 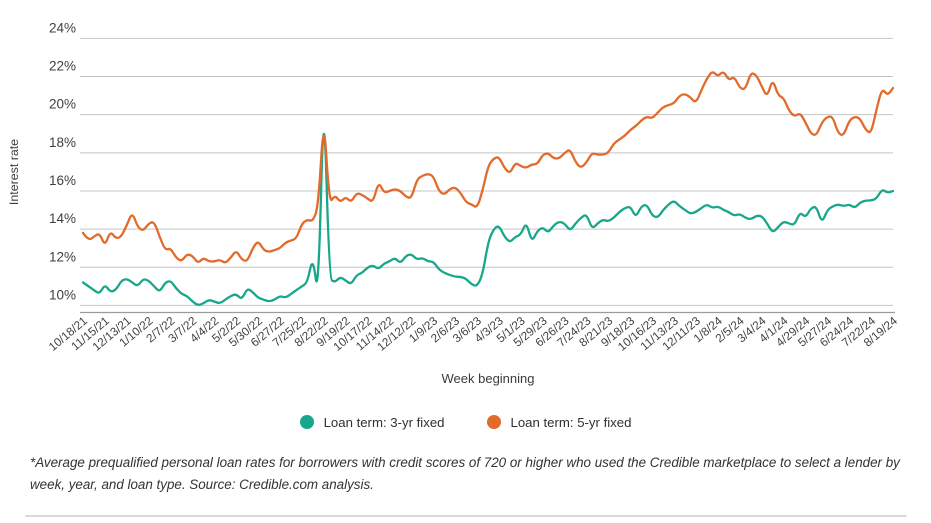 What do you see at coordinates (488, 378) in the screenshot?
I see `x-axis-title: Week beginning` at bounding box center [488, 378].